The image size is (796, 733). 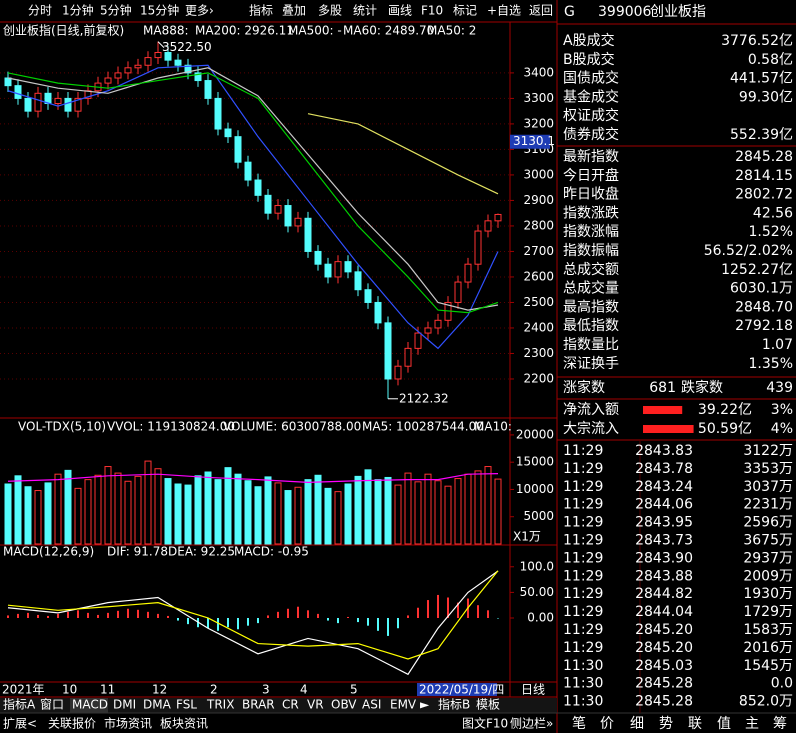 I want to click on trade-volume: 1545万, so click(x=768, y=666).